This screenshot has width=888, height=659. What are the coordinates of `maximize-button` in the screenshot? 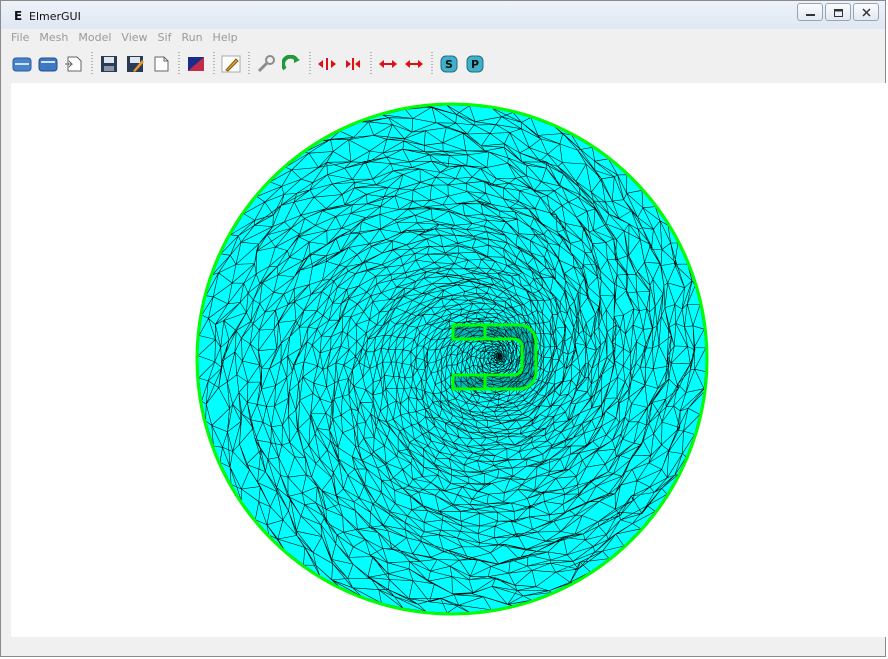 It's located at (838, 12).